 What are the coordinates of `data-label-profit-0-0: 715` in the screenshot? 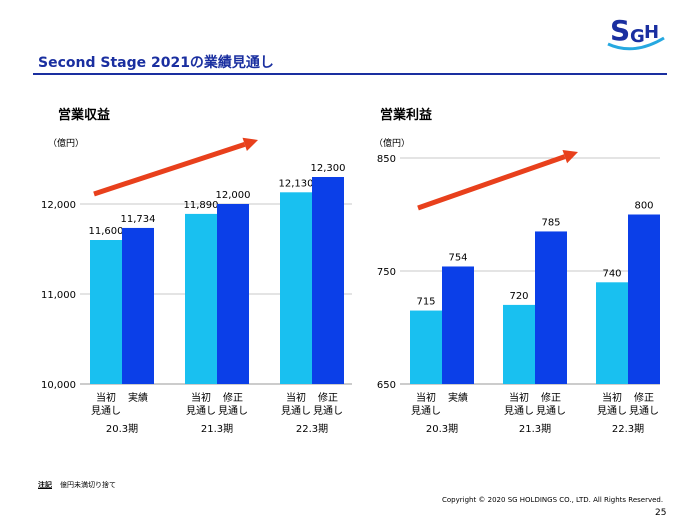 It's located at (425, 302).